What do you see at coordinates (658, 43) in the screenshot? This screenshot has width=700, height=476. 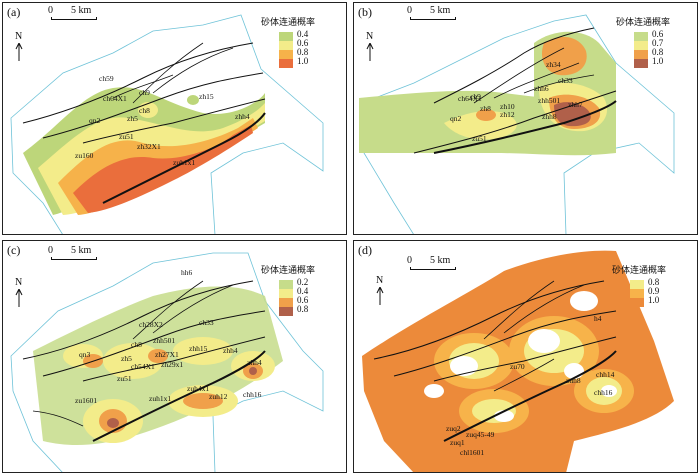 I see `legend-value: 0.7` at bounding box center [658, 43].